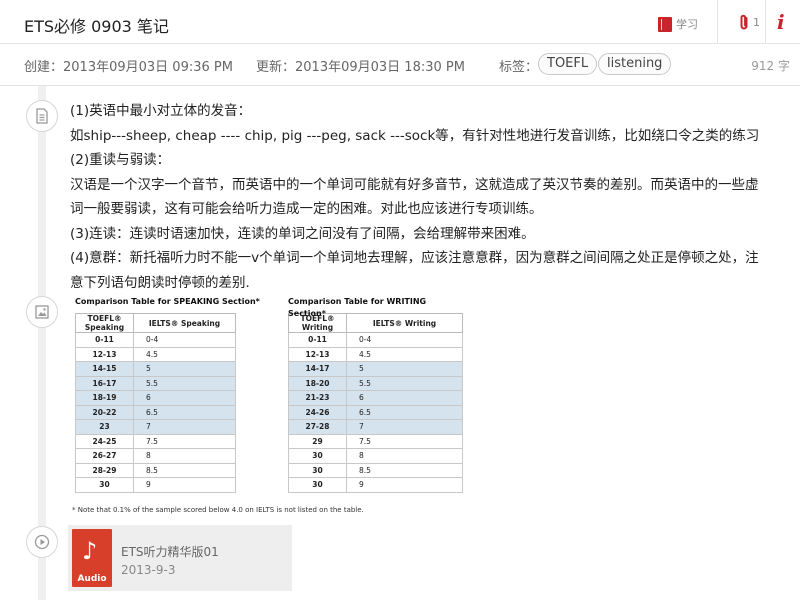 The image size is (800, 600). I want to click on text-node, so click(42, 116).